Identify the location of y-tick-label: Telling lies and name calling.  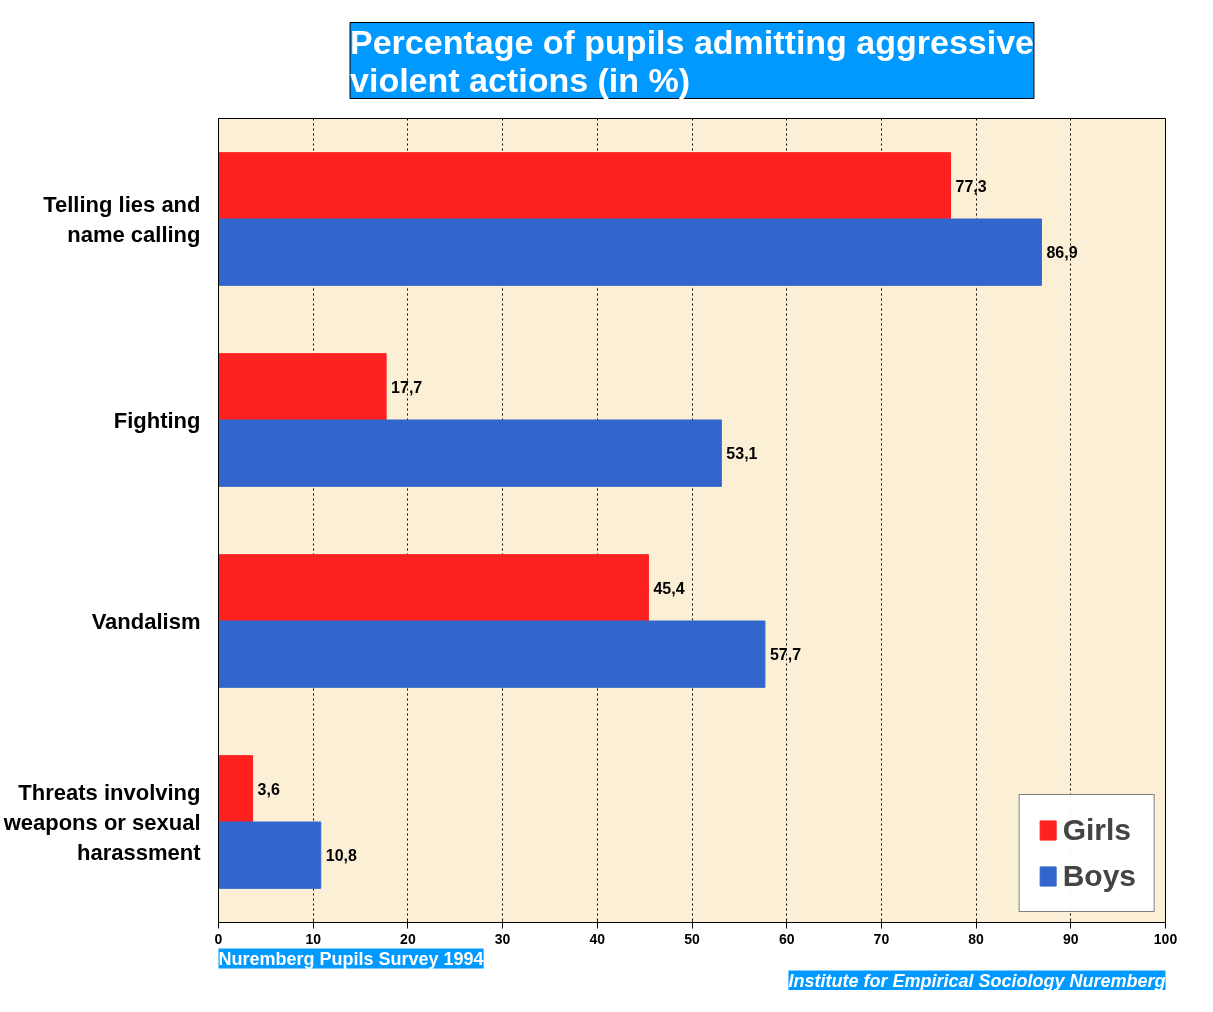
(122, 219).